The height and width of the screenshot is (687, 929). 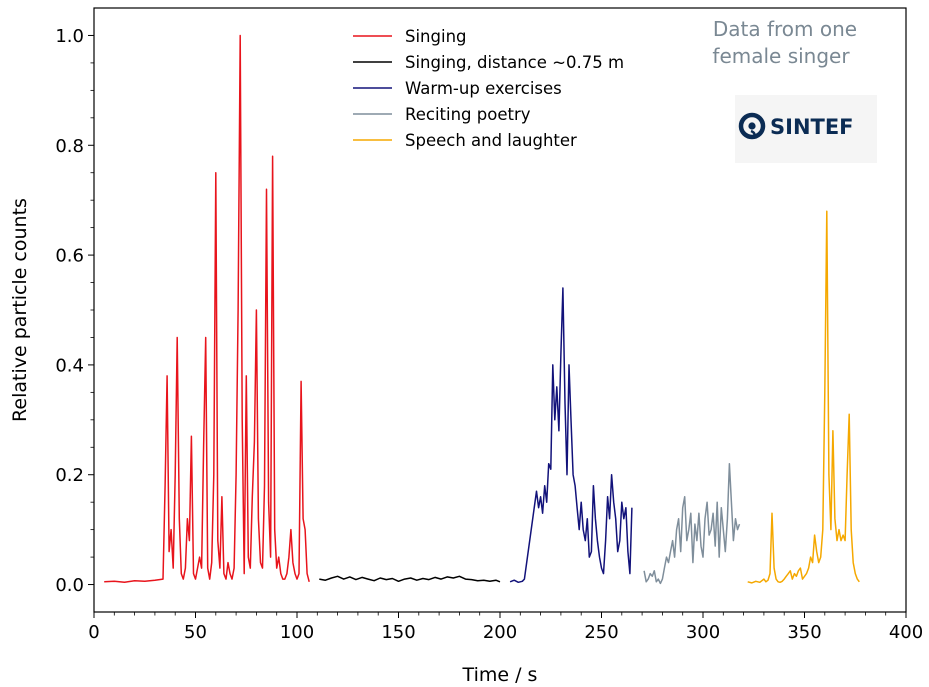 I want to click on legend-label-singing-distance-0-75-m: Singing, distance ~0.75 m, so click(x=514, y=62).